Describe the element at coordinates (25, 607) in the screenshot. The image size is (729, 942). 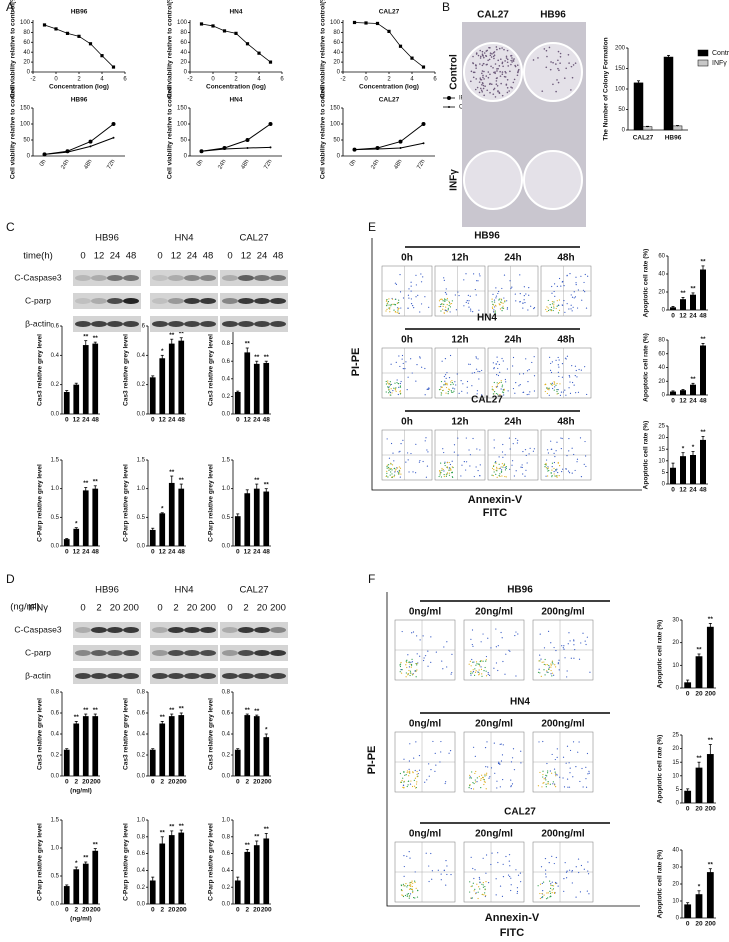
I see `label: (ng/ml)` at that location.